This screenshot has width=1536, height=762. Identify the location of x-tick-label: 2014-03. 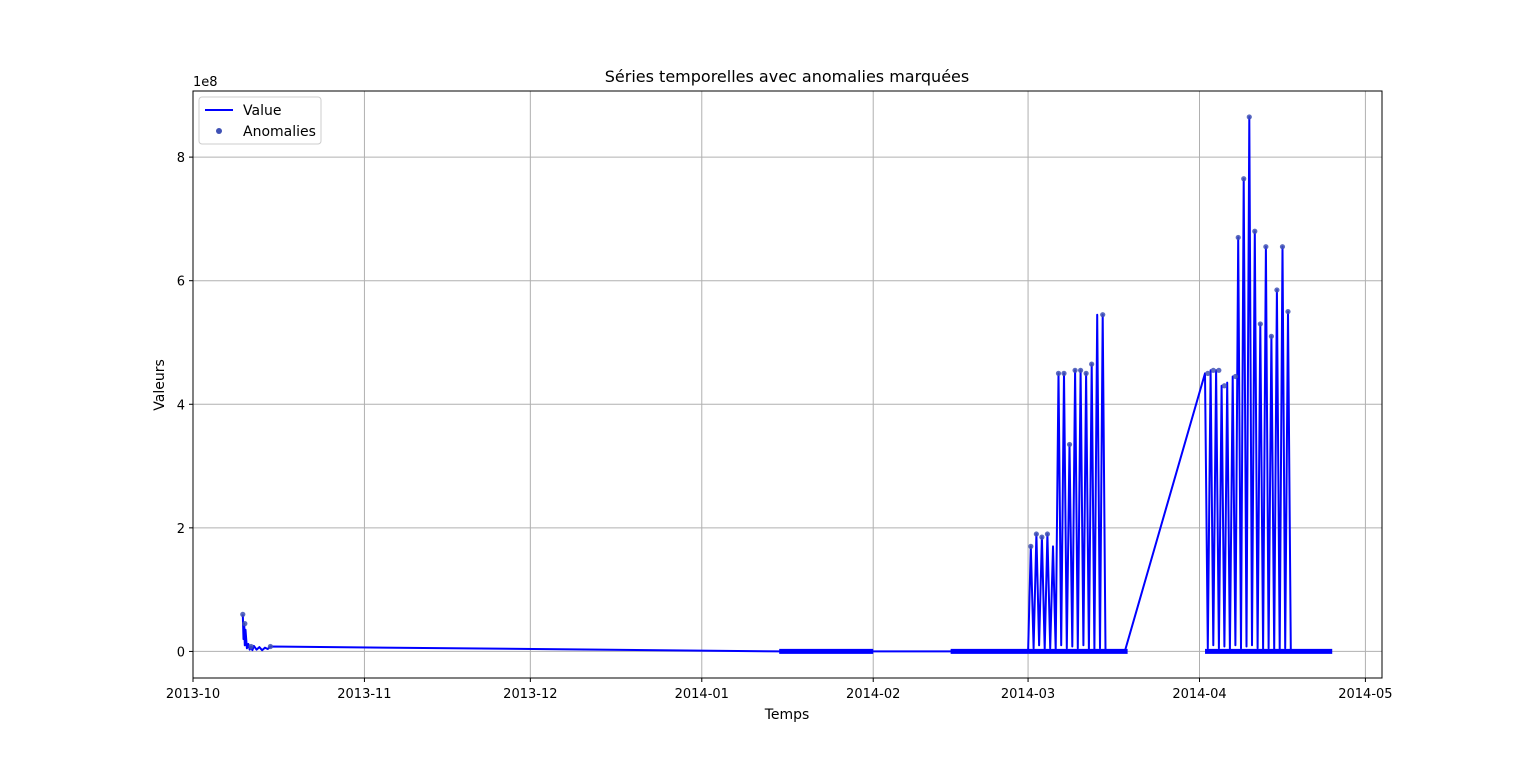
(1028, 694).